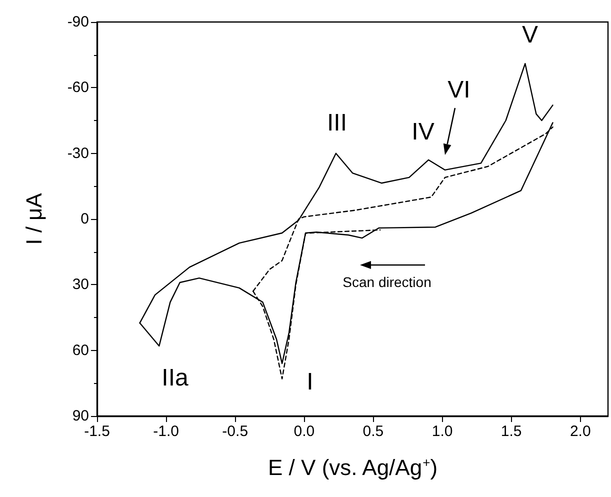 The height and width of the screenshot is (497, 611). What do you see at coordinates (84, 219) in the screenshot?
I see `y-tick-label: 0` at bounding box center [84, 219].